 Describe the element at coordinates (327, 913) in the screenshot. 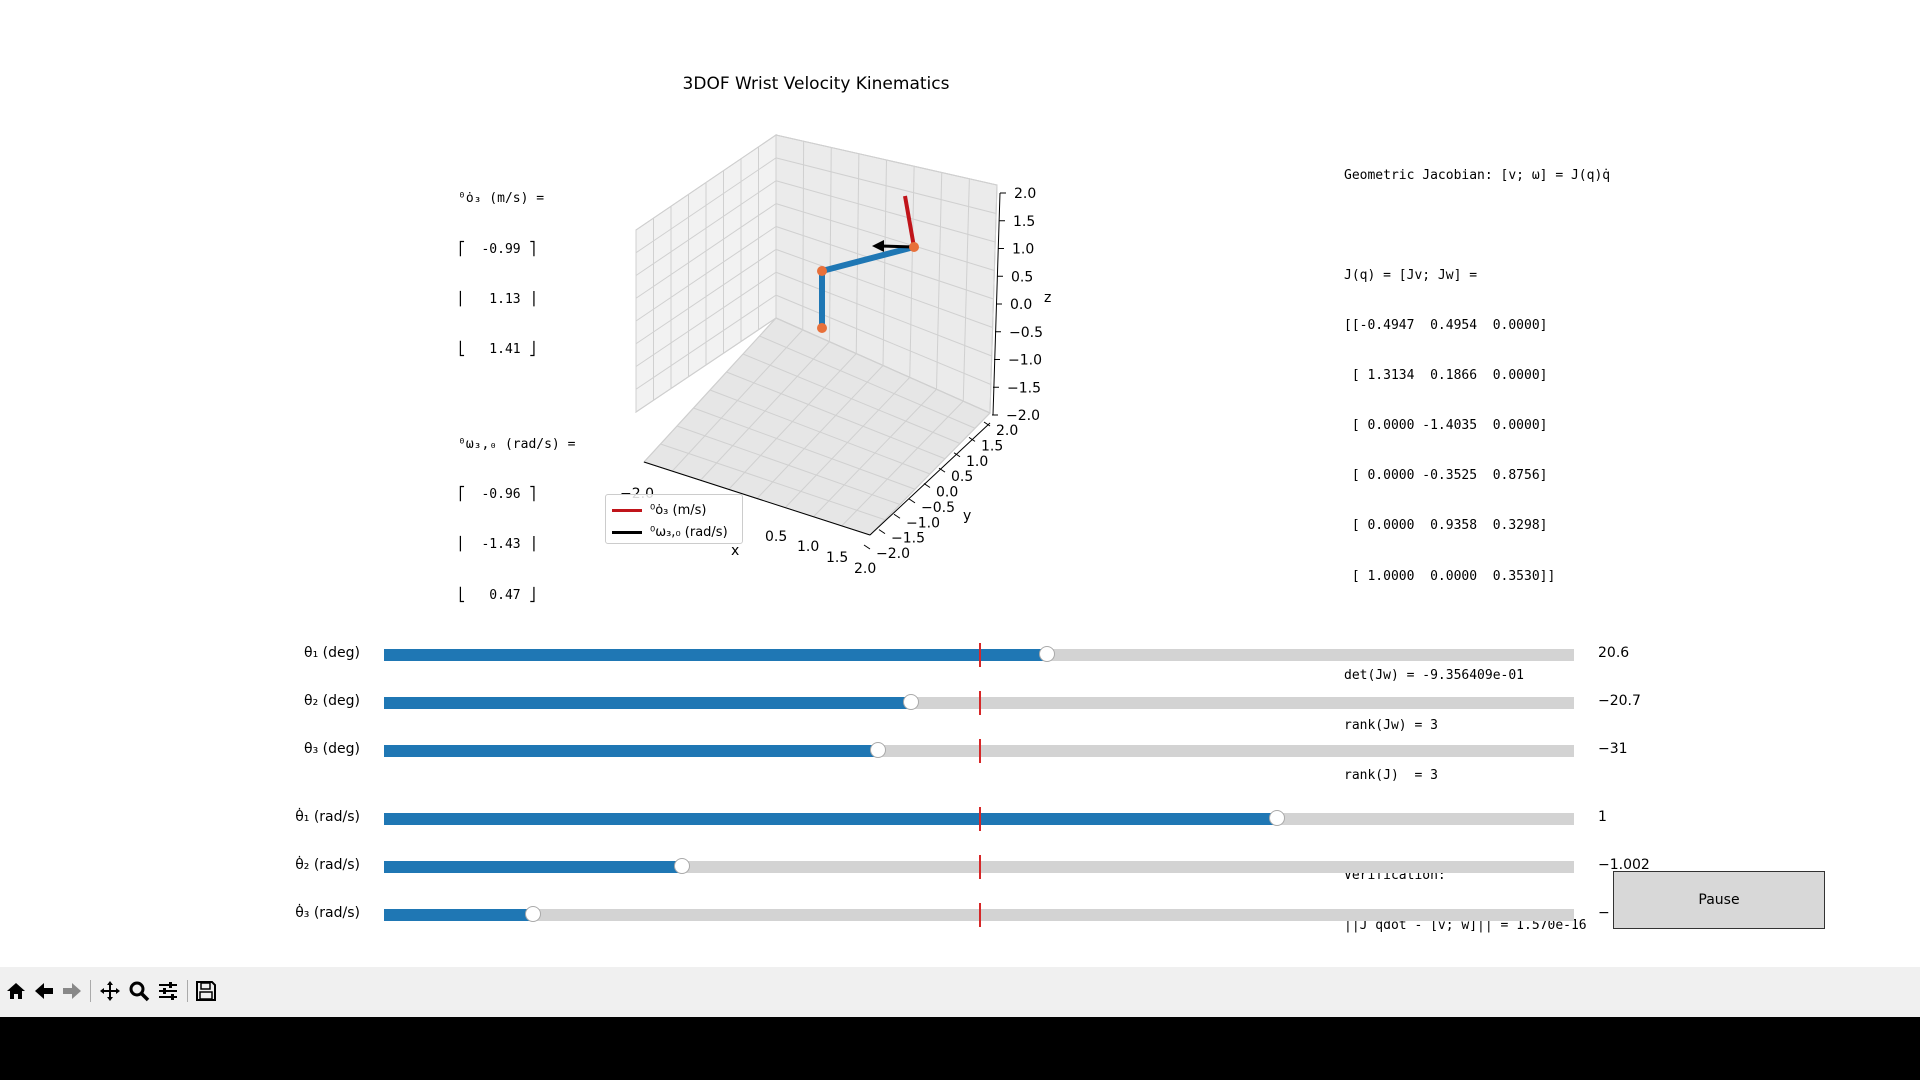

I see `slider-label: θ̇₃ (rad/s)` at that location.